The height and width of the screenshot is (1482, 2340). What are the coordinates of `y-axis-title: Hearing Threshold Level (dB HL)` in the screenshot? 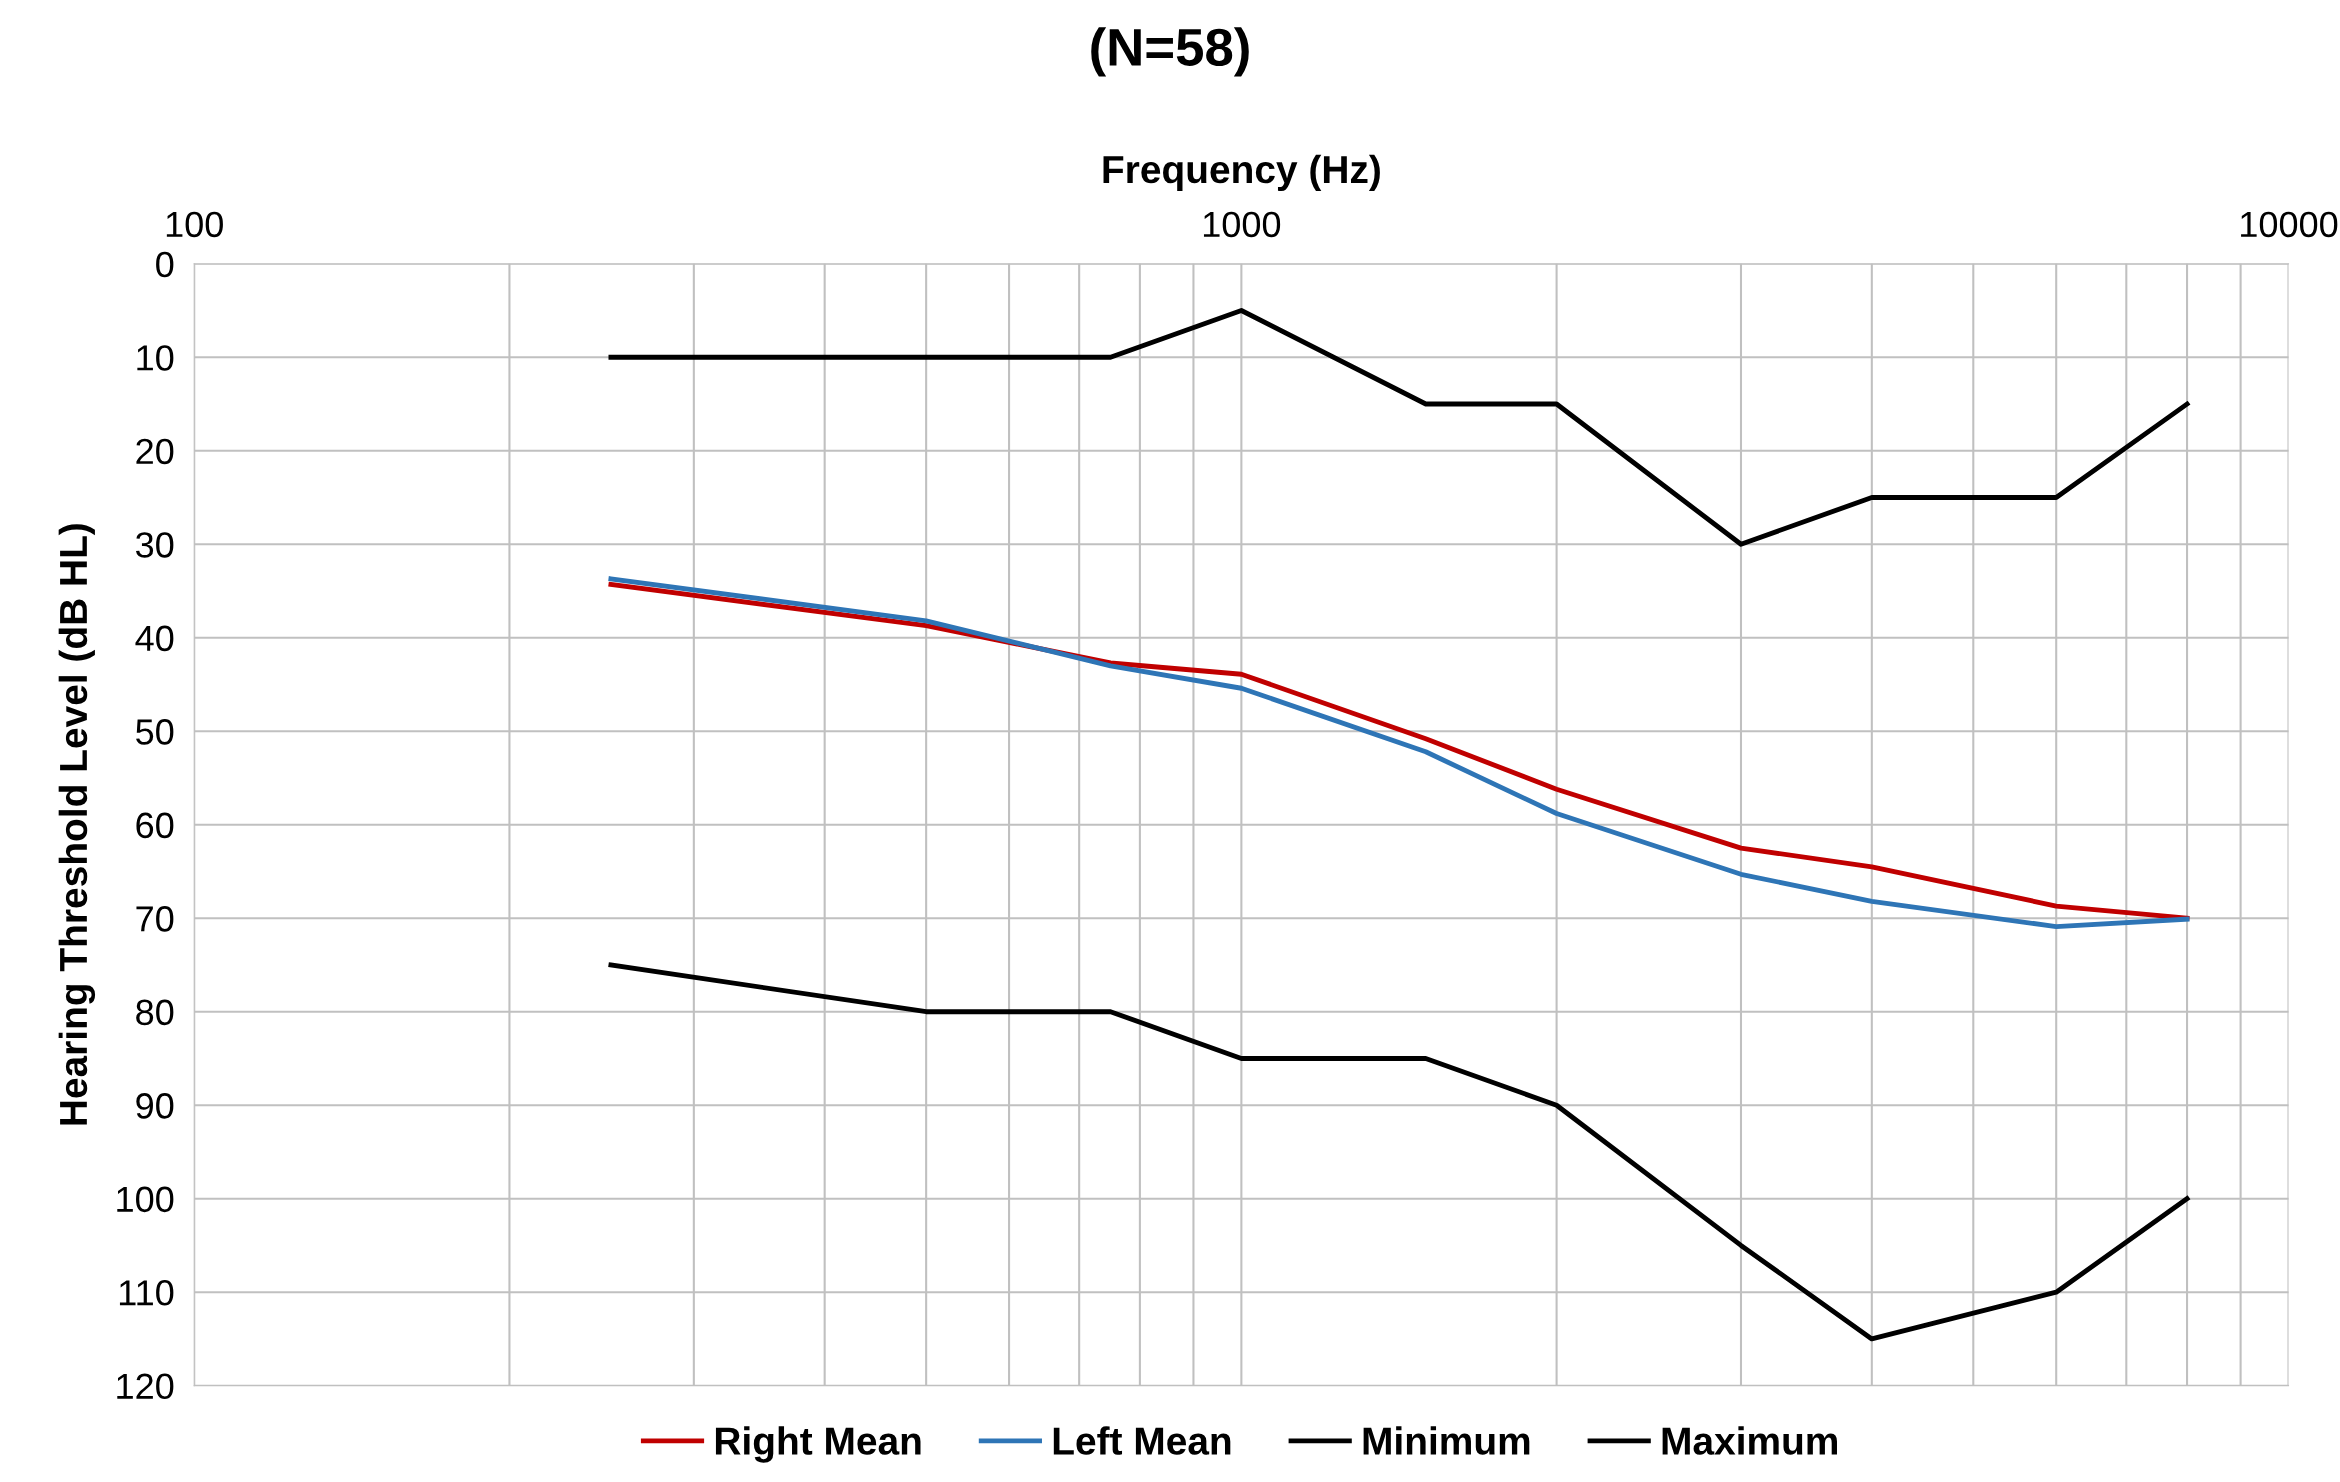 It's located at (77, 824).